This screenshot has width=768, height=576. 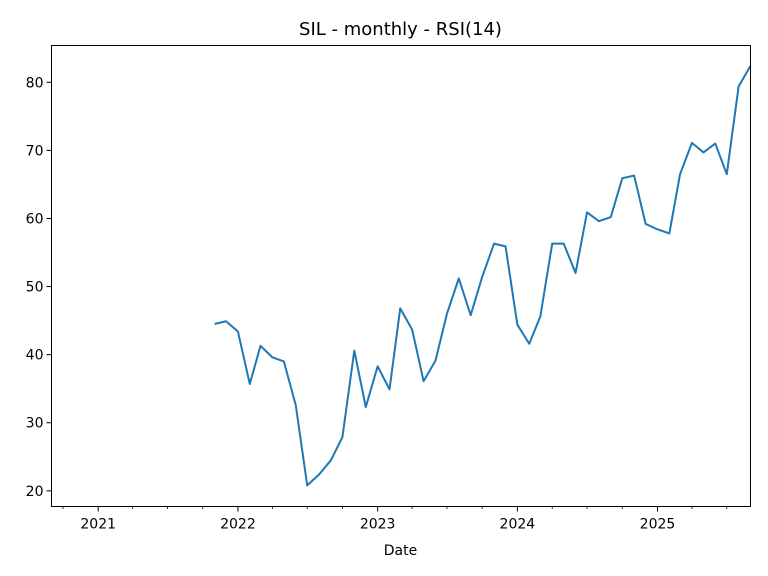 What do you see at coordinates (35, 288) in the screenshot?
I see `y-tick-label: 50` at bounding box center [35, 288].